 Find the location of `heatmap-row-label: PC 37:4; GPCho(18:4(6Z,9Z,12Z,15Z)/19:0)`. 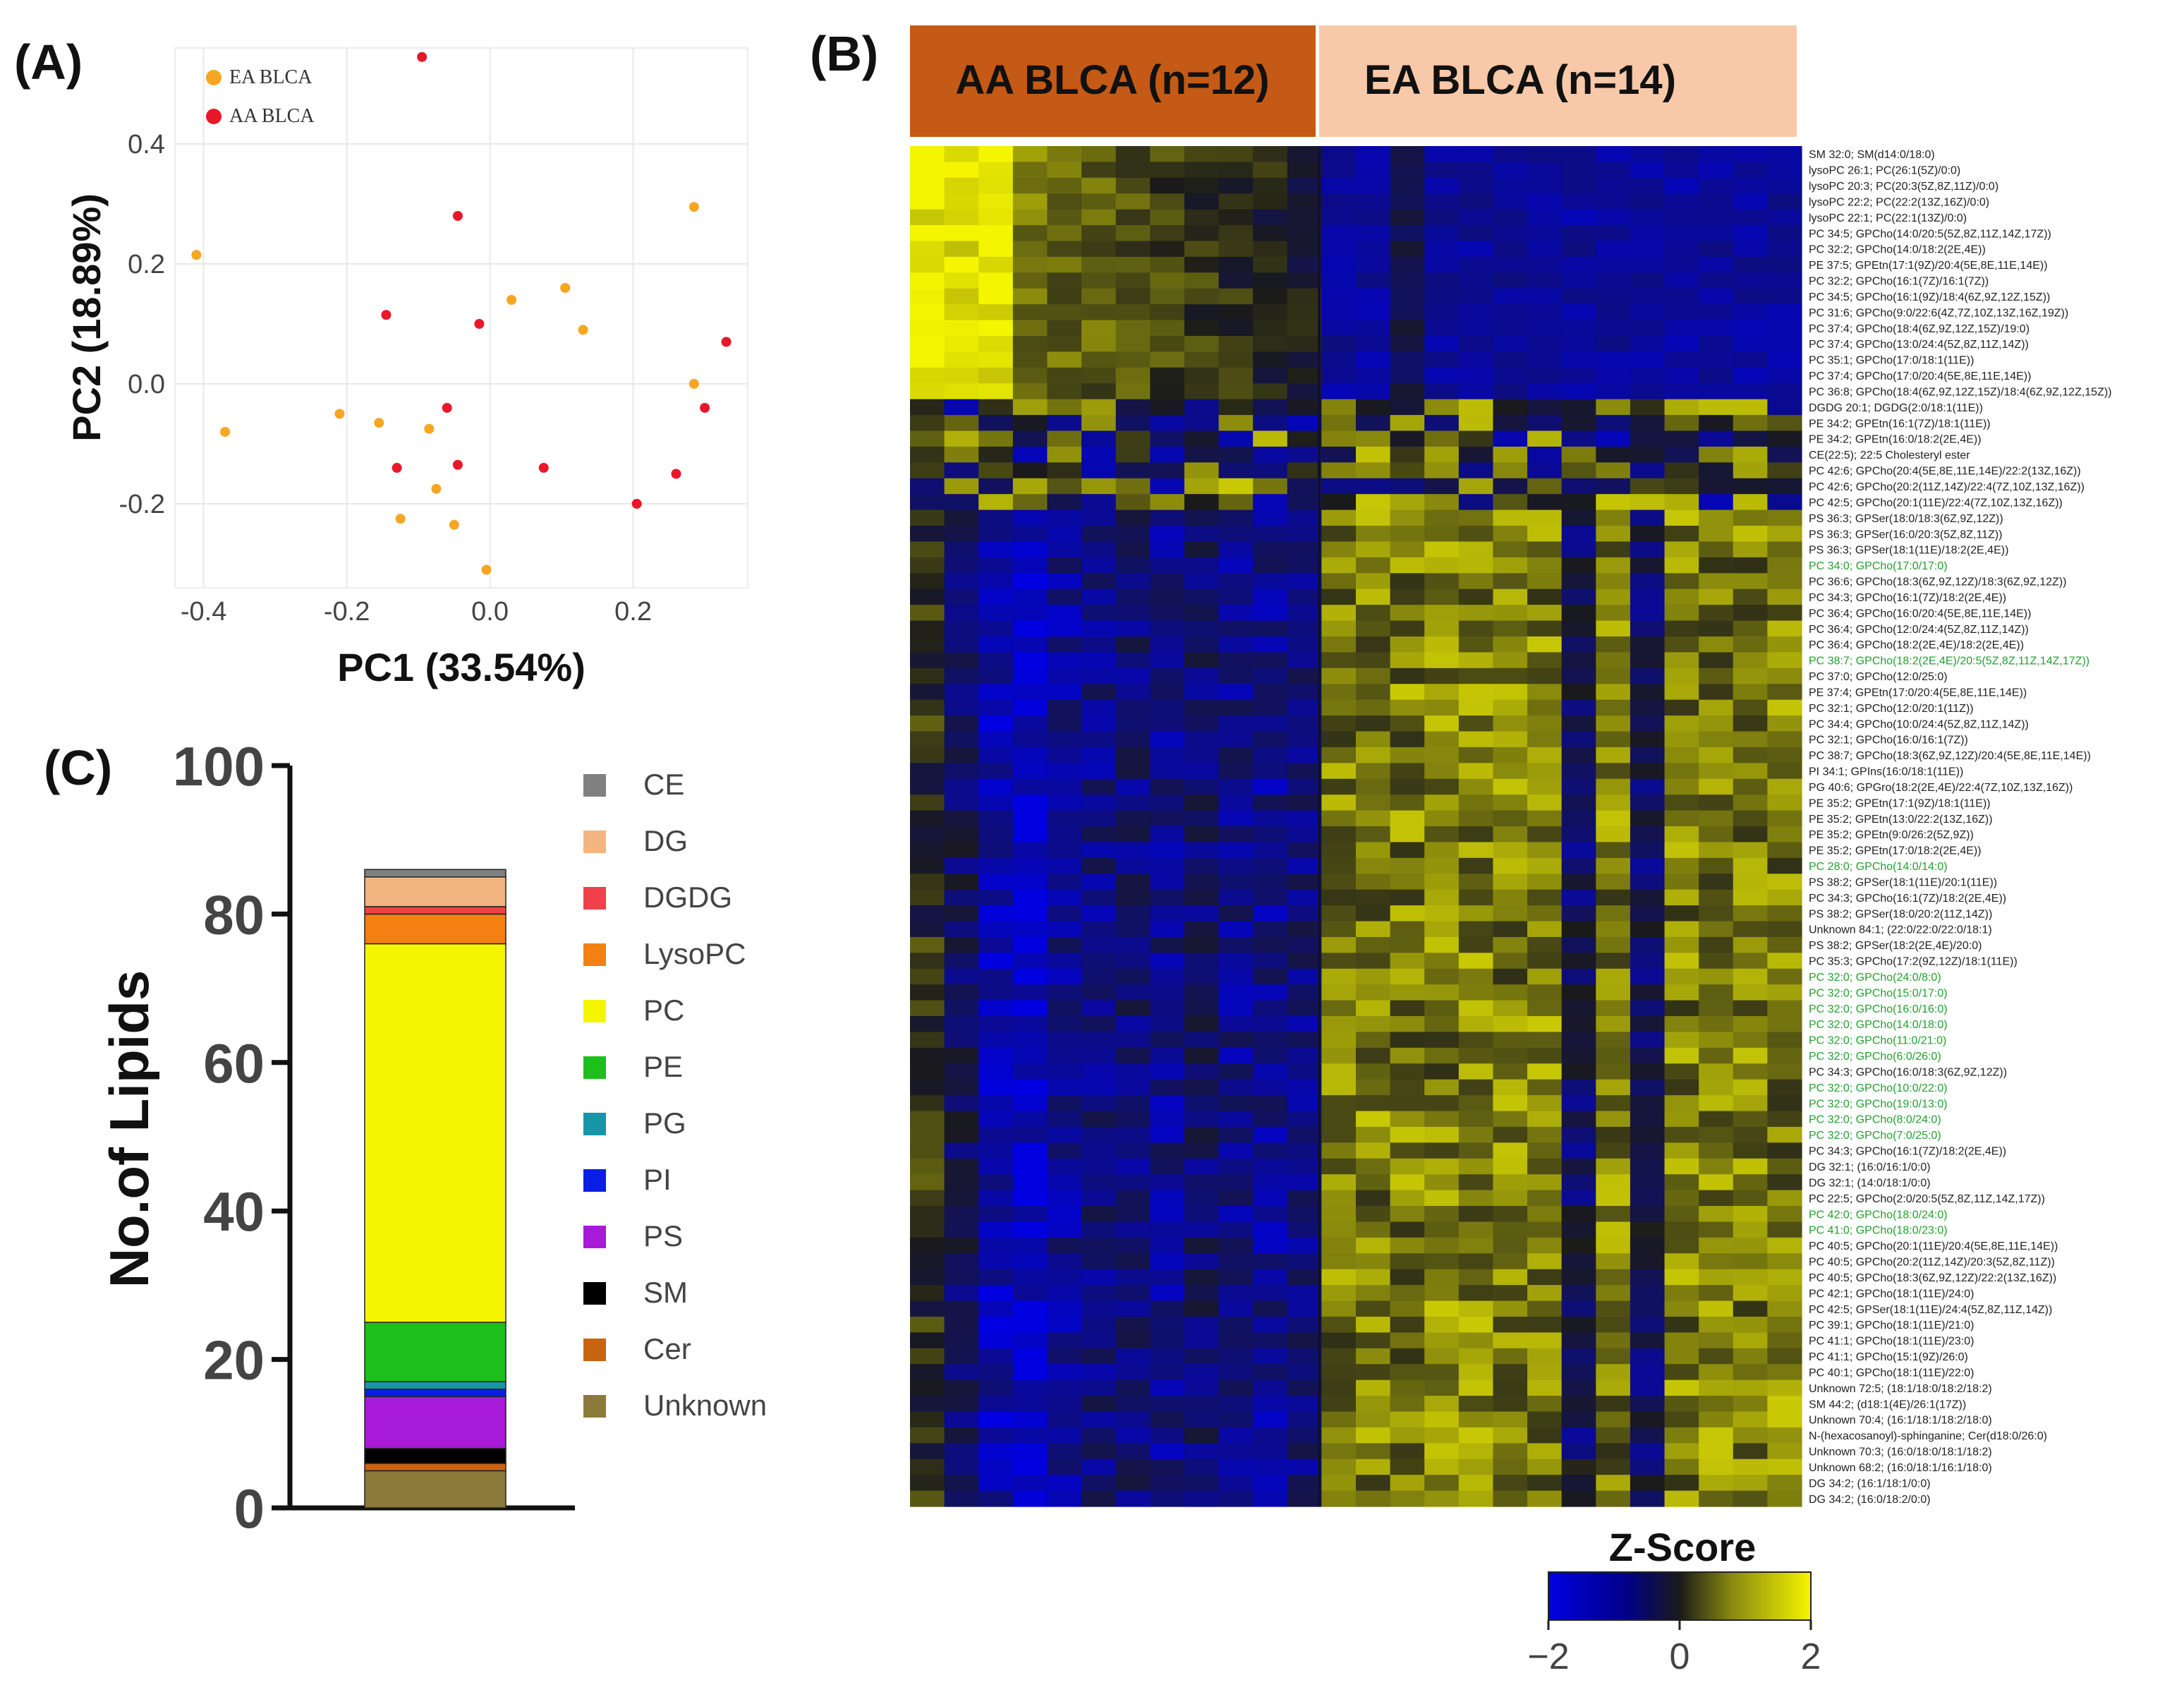

heatmap-row-label: PC 37:4; GPCho(18:4(6Z,9Z,12Z,15Z)/19:0) is located at coordinates (1920, 329).